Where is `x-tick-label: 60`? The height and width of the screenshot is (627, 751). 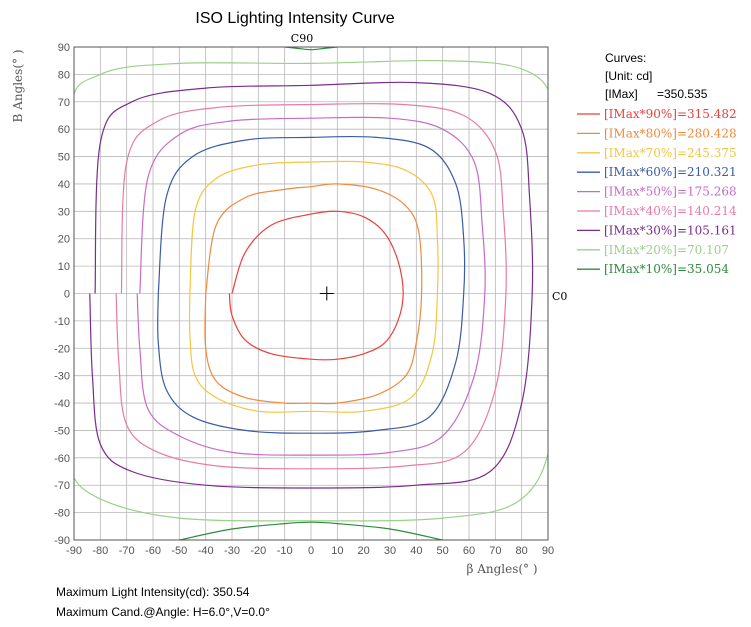 x-tick-label: 60 is located at coordinates (469, 551).